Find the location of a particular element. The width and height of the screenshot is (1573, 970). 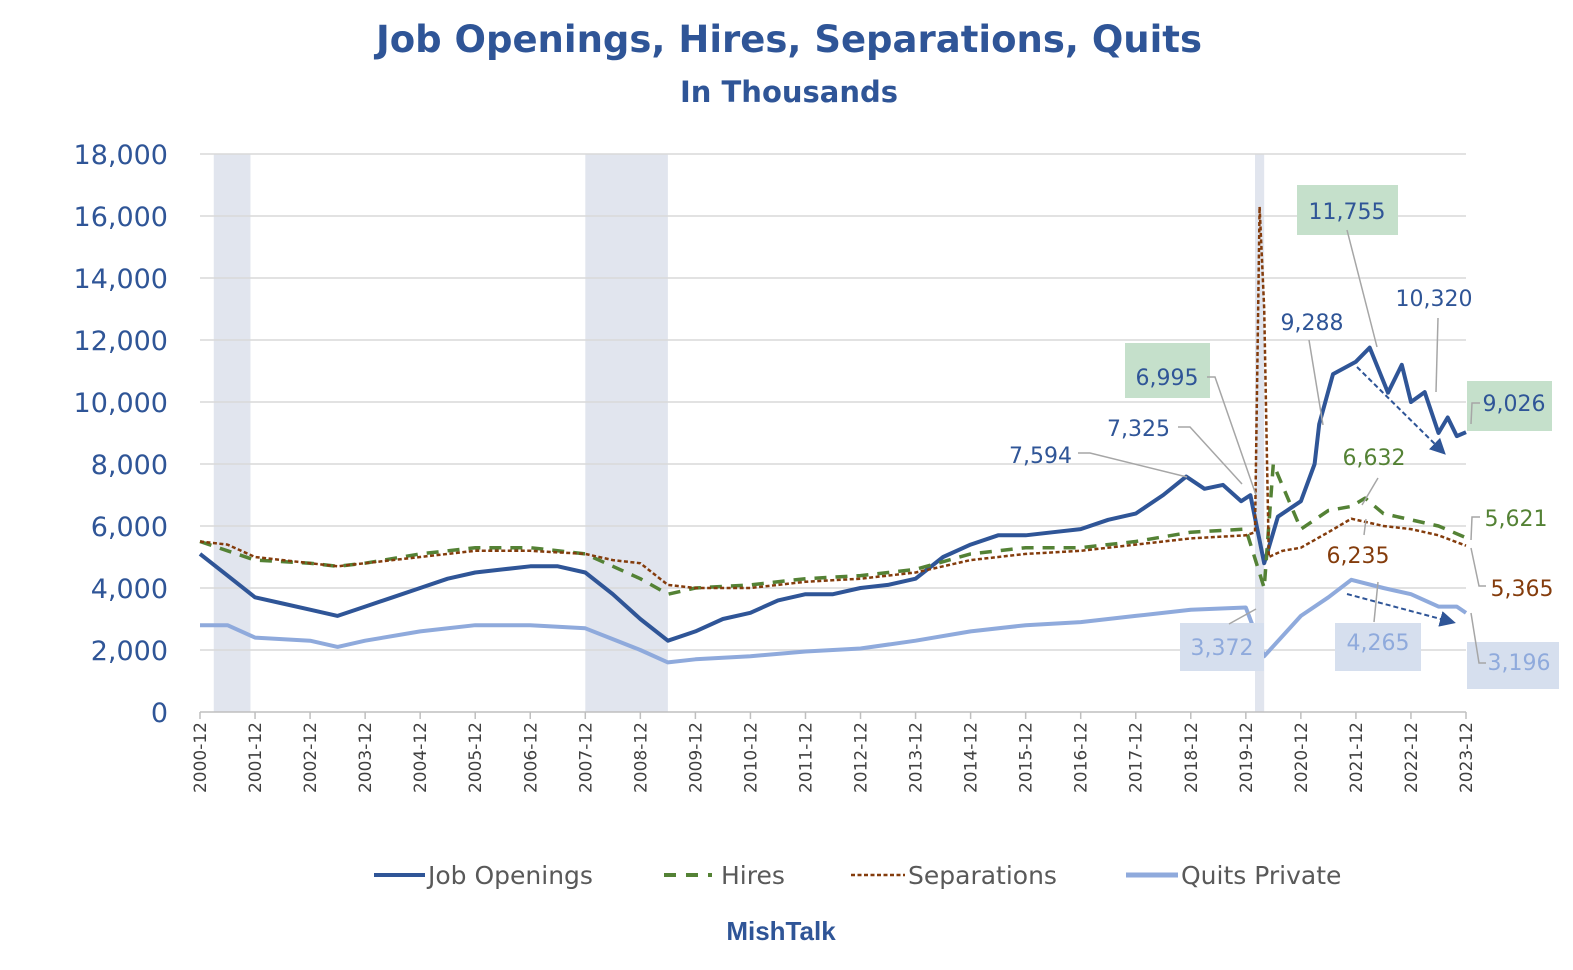

series-line-quits-private is located at coordinates (834, 621).